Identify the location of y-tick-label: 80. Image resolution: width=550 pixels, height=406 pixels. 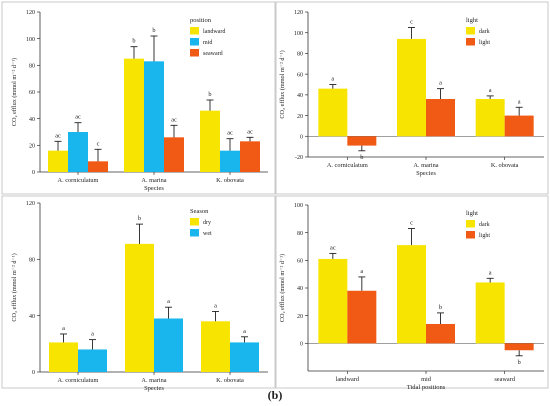
(32, 261).